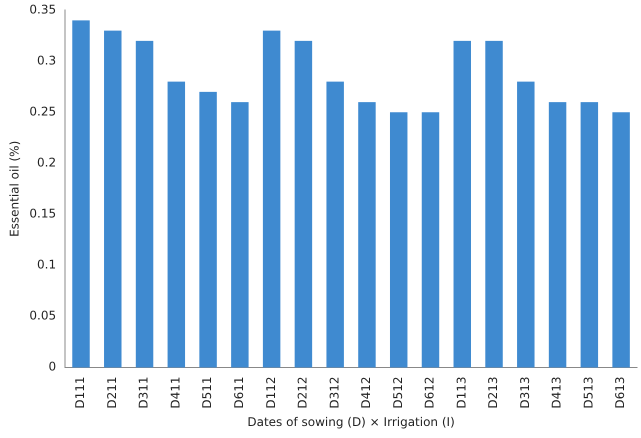 The width and height of the screenshot is (641, 438). Describe the element at coordinates (429, 392) in the screenshot. I see `x-tick-label: D612` at that location.